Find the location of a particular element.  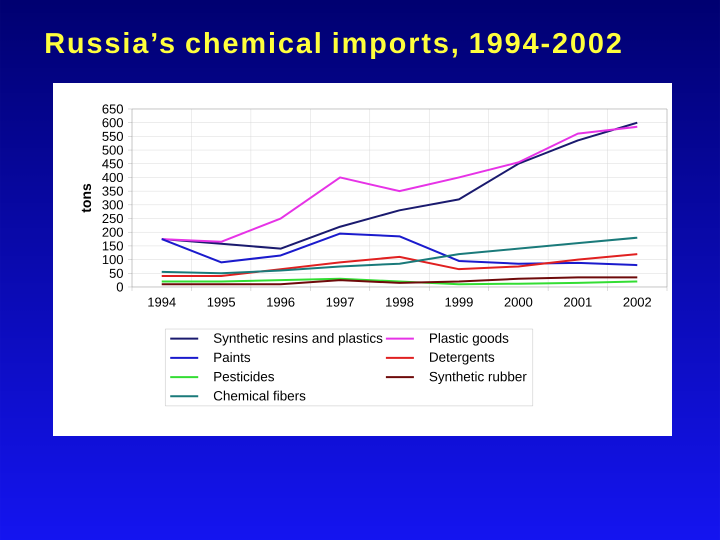

x-tick-label: 2001 is located at coordinates (578, 302).